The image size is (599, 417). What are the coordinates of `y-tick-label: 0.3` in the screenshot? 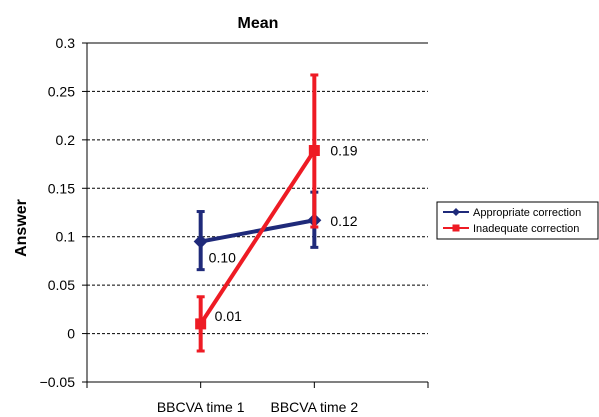 It's located at (66, 43).